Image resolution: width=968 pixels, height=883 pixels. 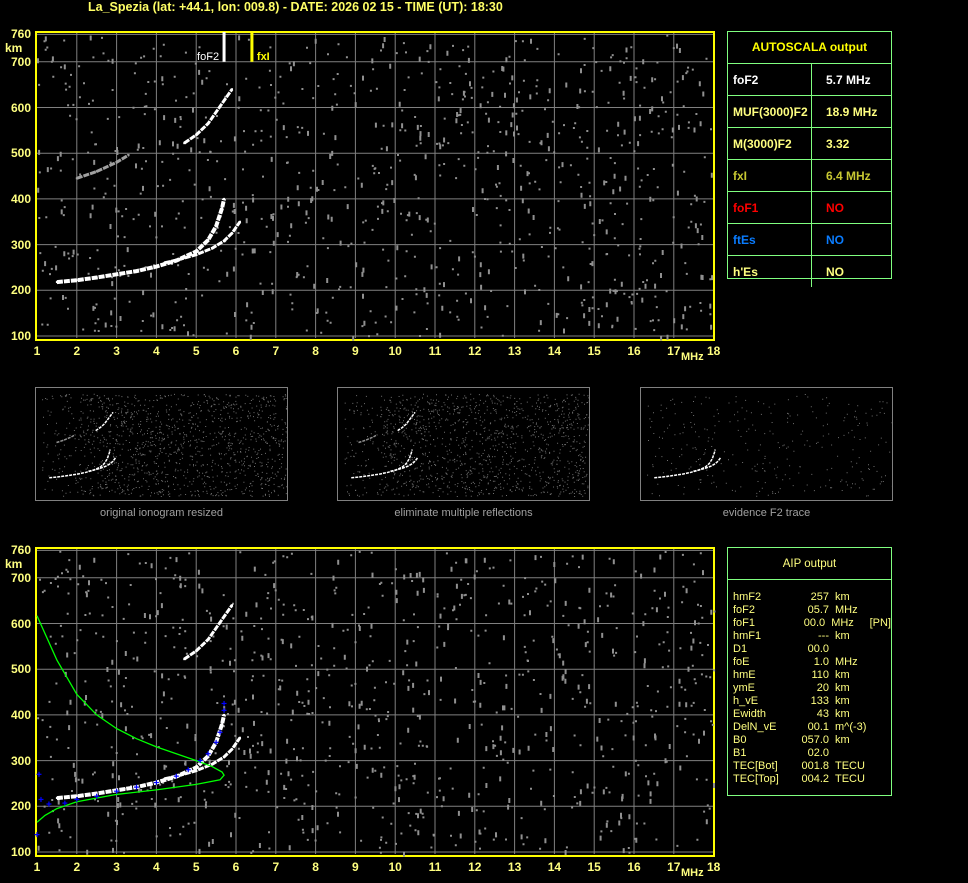 I want to click on aip-param: foF2, so click(x=744, y=610).